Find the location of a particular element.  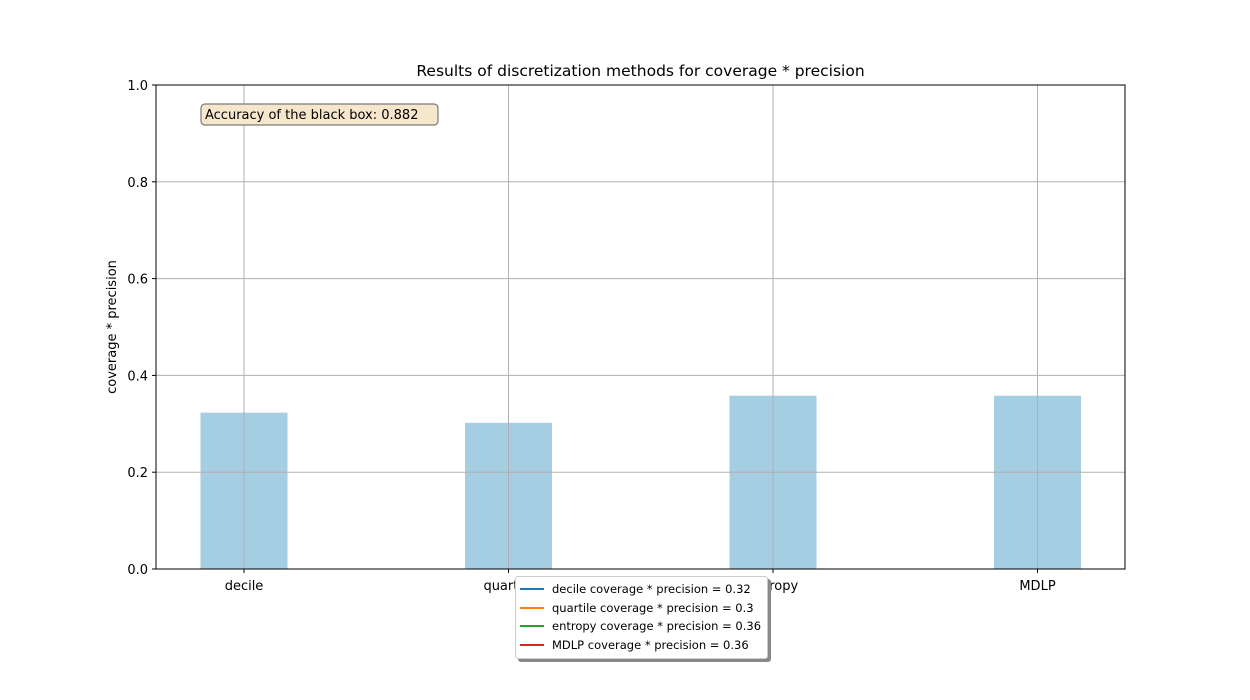

legend-line-entropy is located at coordinates (532, 626).